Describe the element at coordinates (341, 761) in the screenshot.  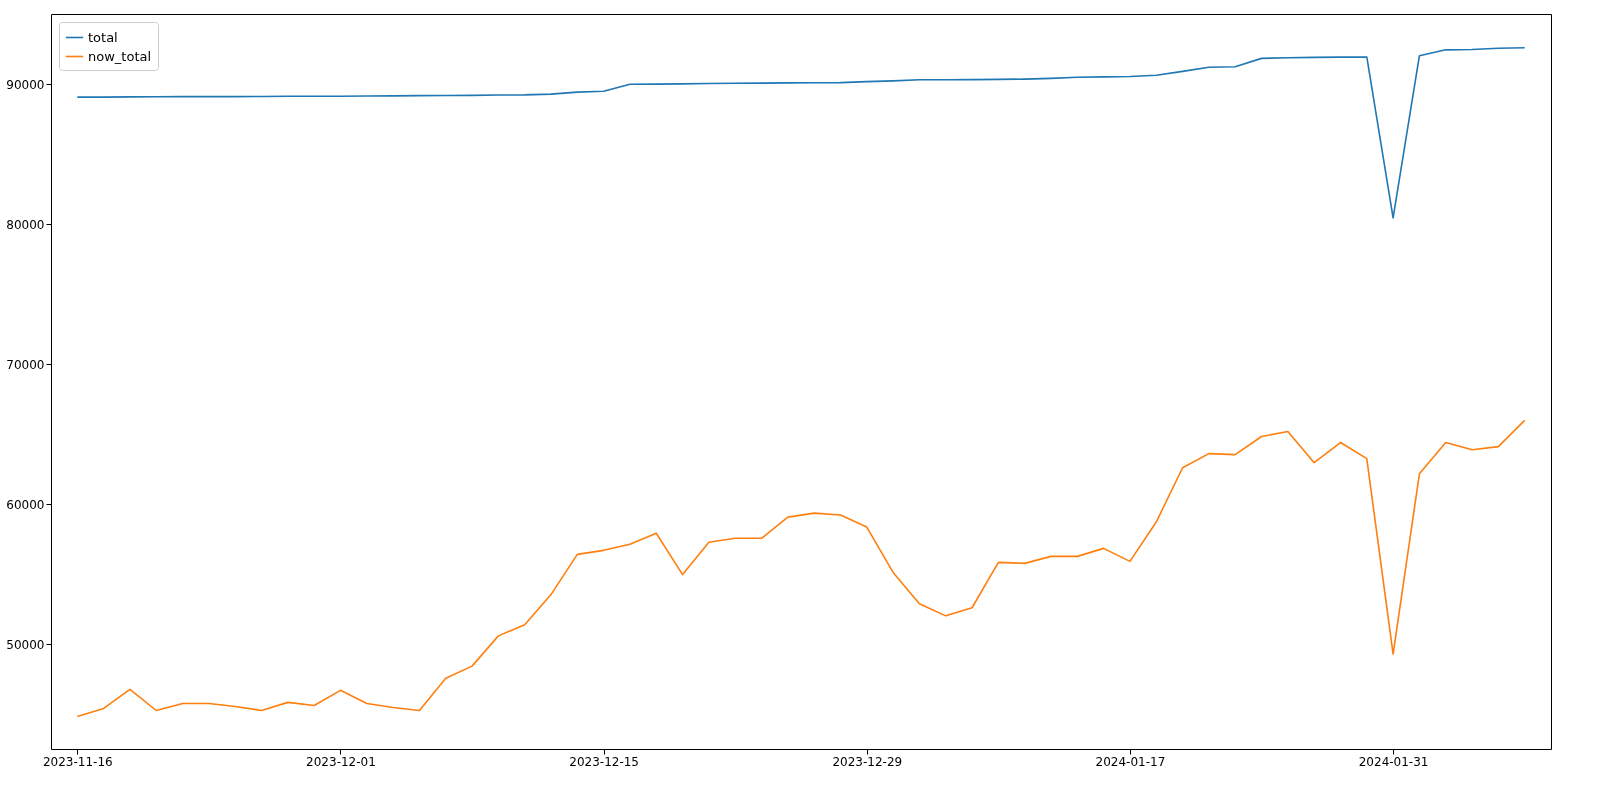
I see `x-tick-label: 2023-12-01` at that location.